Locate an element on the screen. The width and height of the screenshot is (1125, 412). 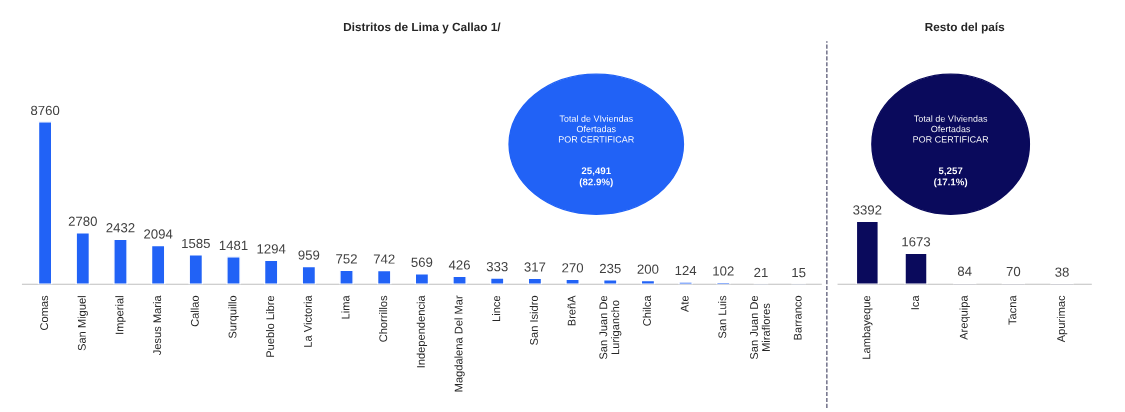
text: 5,257 (17.1%) is located at coordinates (951, 177).